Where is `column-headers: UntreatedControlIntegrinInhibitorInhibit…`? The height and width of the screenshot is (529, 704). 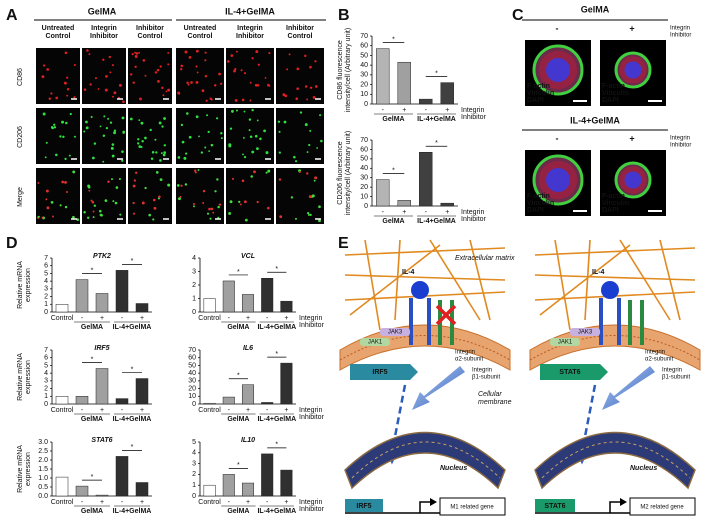
column-headers: UntreatedControlIntegrinInhibitorInhibit… is located at coordinates (178, 32).